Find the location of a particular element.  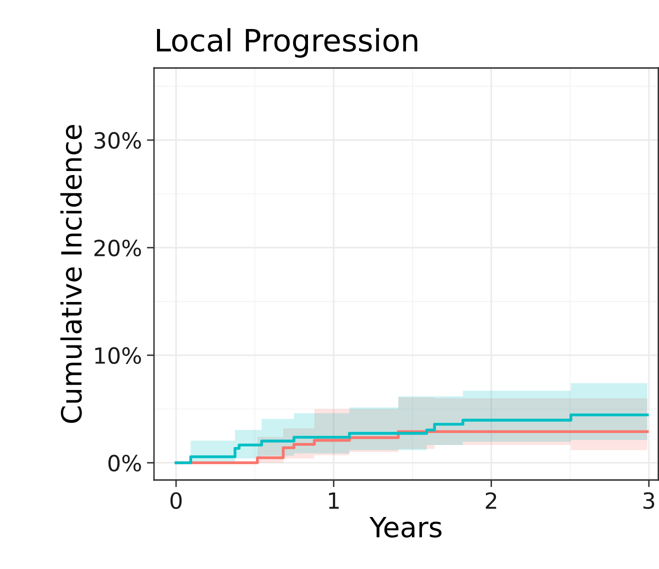

x-tick-label: 3 is located at coordinates (649, 501).